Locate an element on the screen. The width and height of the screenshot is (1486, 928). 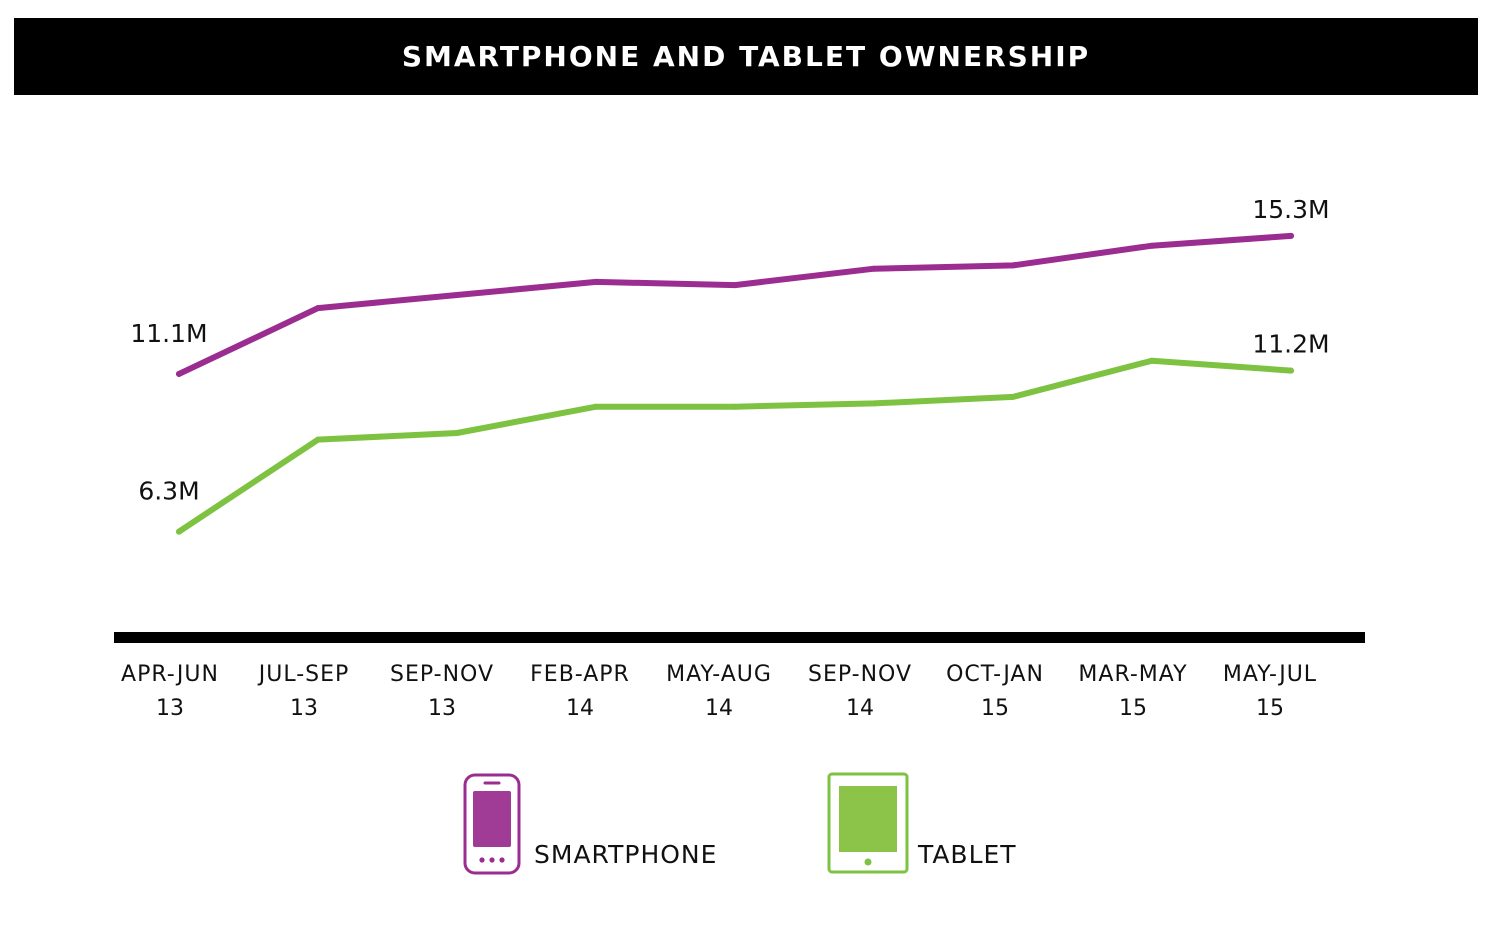
chart-title-bar: SMARTPHONE AND TABLET OWNERSHIP is located at coordinates (746, 56).